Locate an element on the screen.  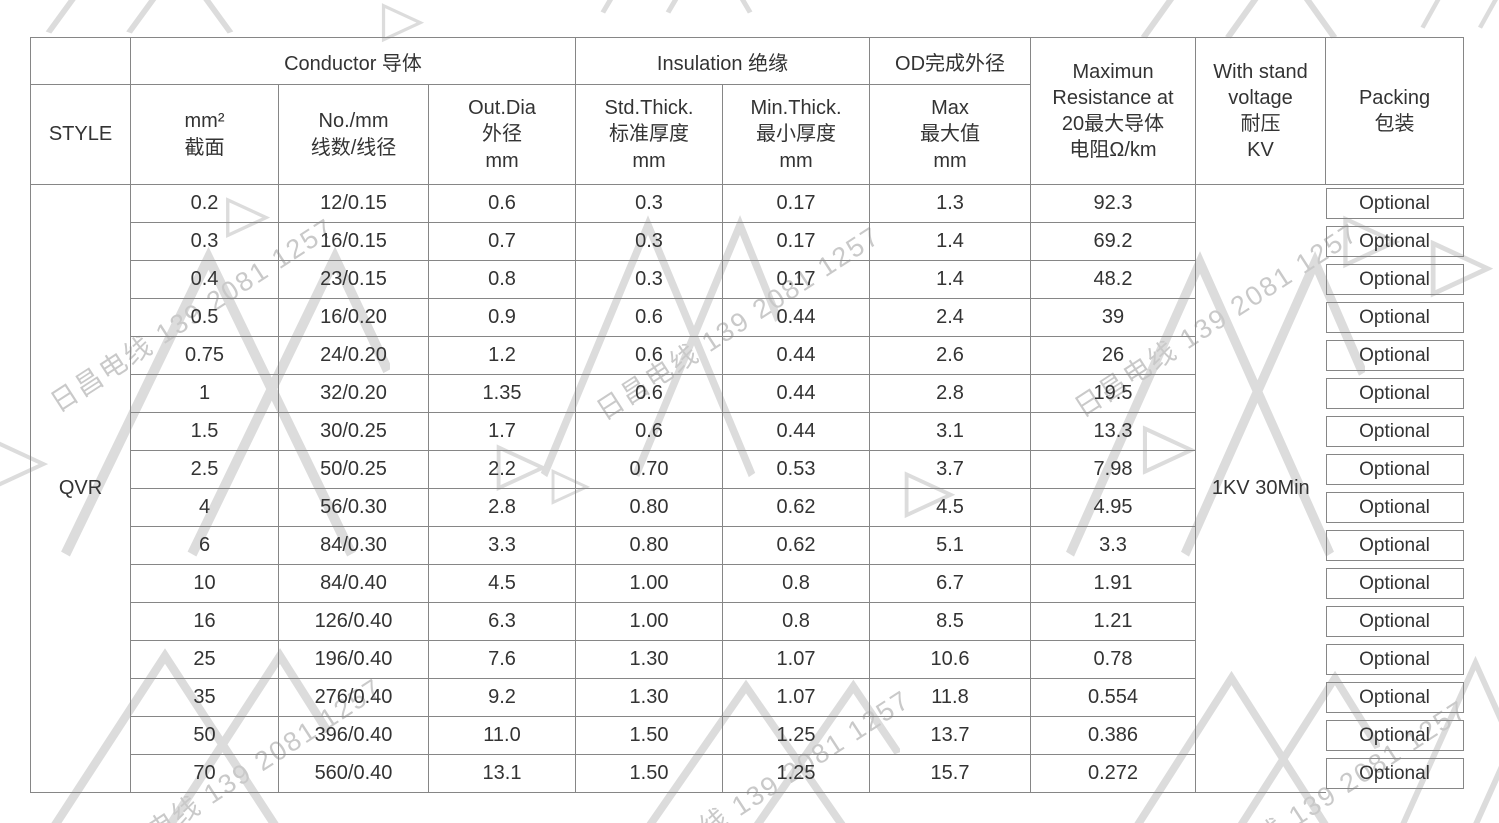
table-row: 6 84/0.30 3.3 0.80 0.62 5.1 3.3 Optional is located at coordinates (747, 545).